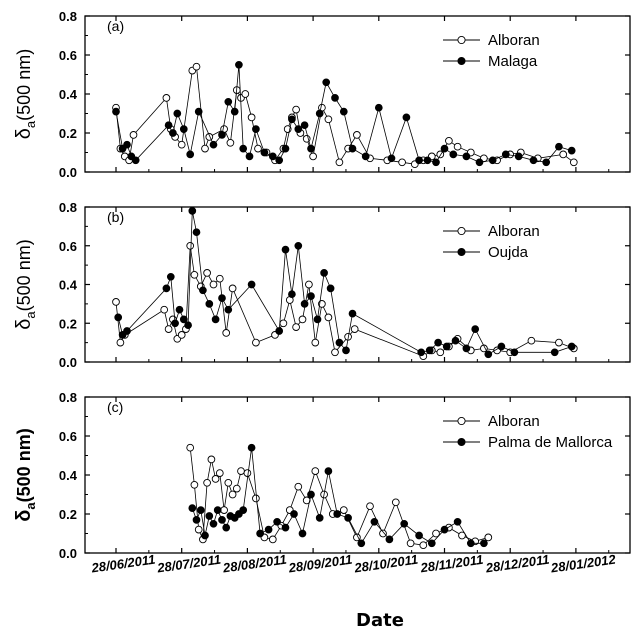  I want to click on x-tick-label: 28/11/2011, so click(452, 564).